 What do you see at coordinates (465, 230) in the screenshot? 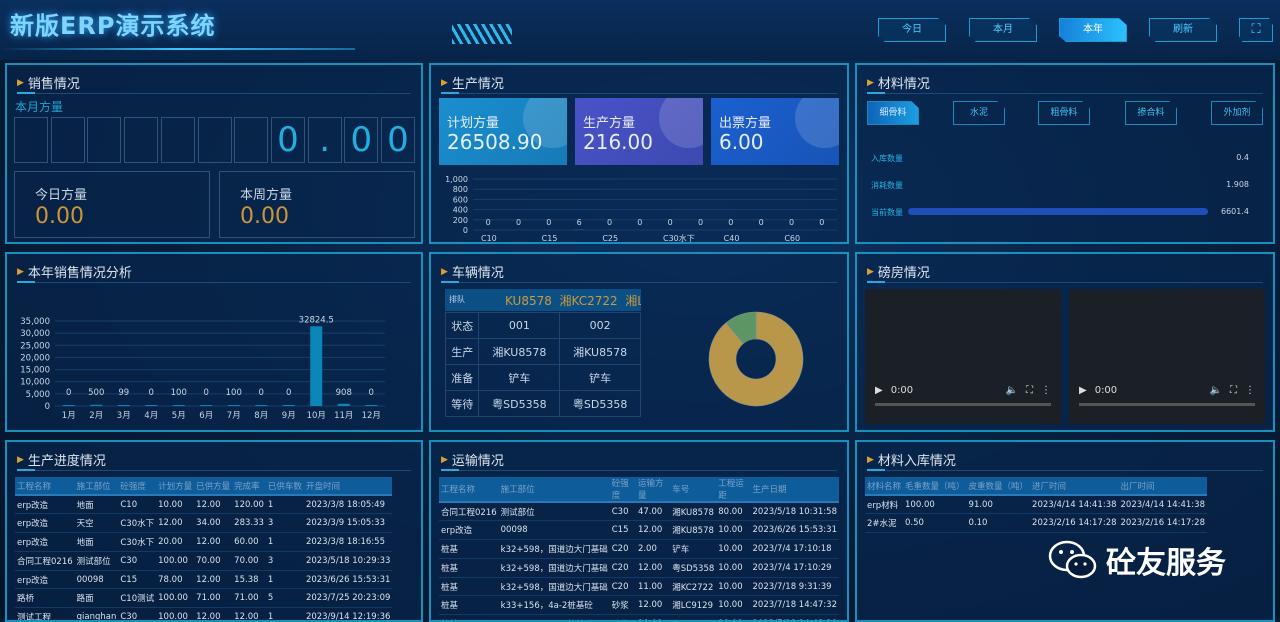
I see `y-tick-label: 0` at bounding box center [465, 230].